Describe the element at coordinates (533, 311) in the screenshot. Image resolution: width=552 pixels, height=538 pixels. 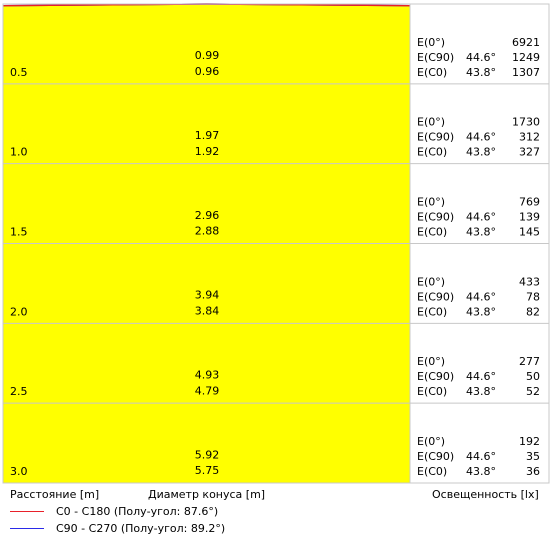
I see `ec0-value: 82` at that location.